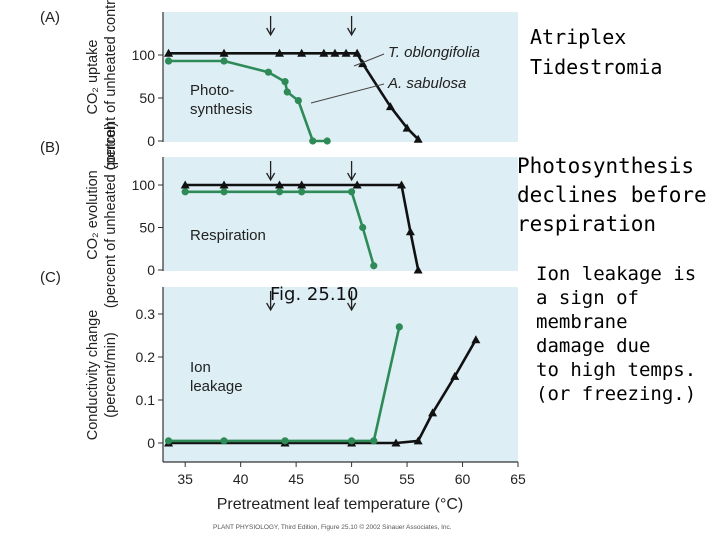 This screenshot has width=720, height=540. Describe the element at coordinates (596, 52) in the screenshot. I see `species-names-note: Atriplex Tidestromia` at that location.